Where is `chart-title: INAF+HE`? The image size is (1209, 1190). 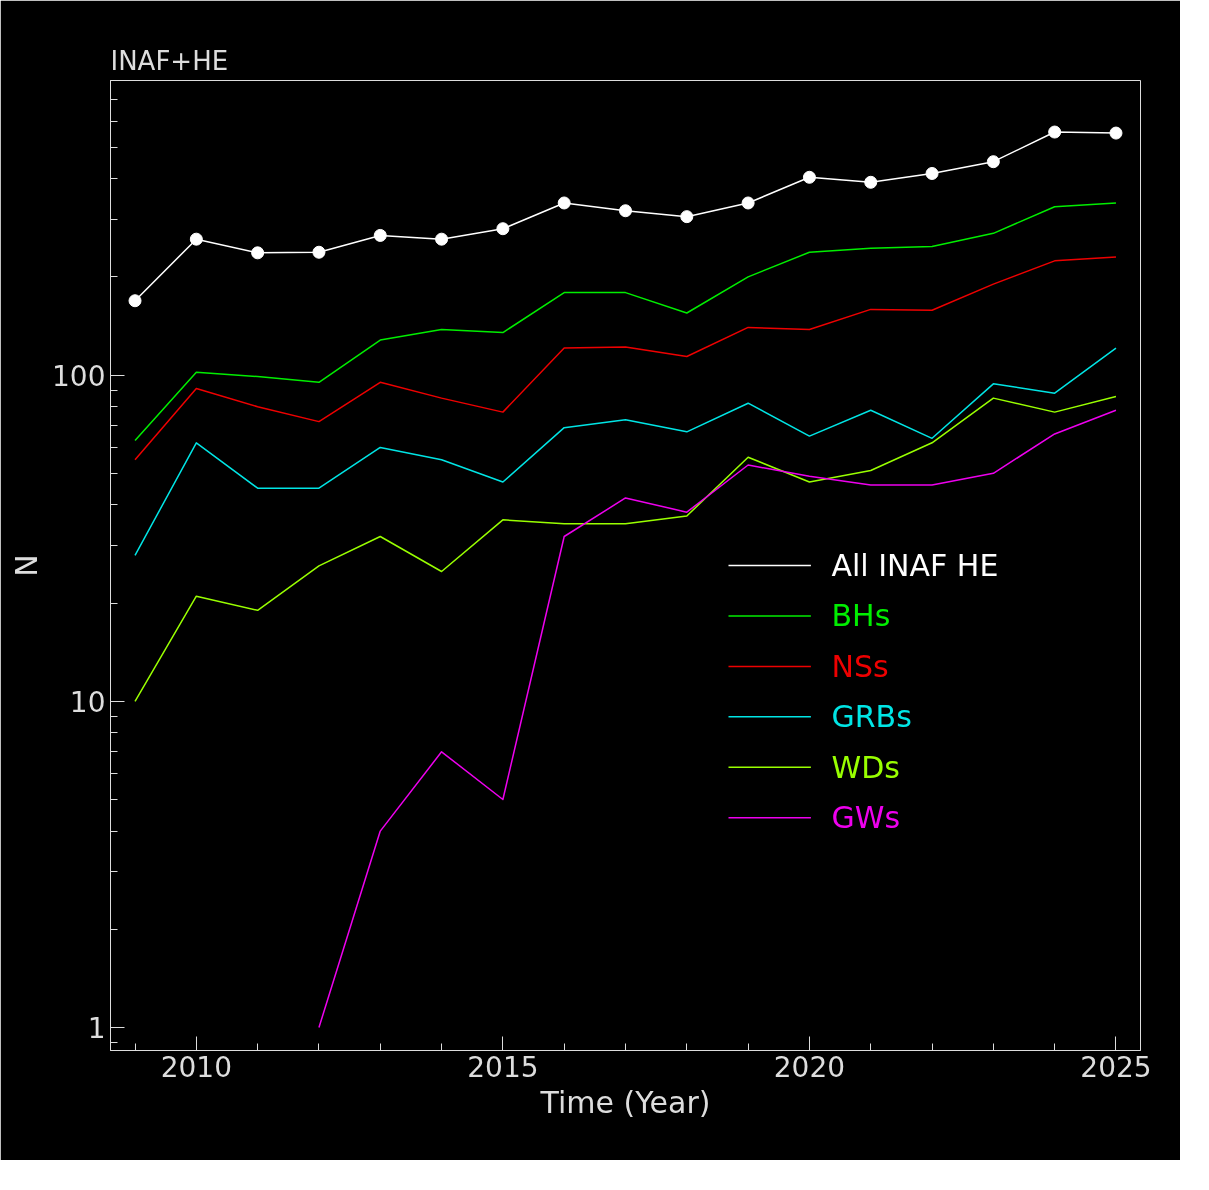 chart-title: INAF+HE is located at coordinates (169, 60).